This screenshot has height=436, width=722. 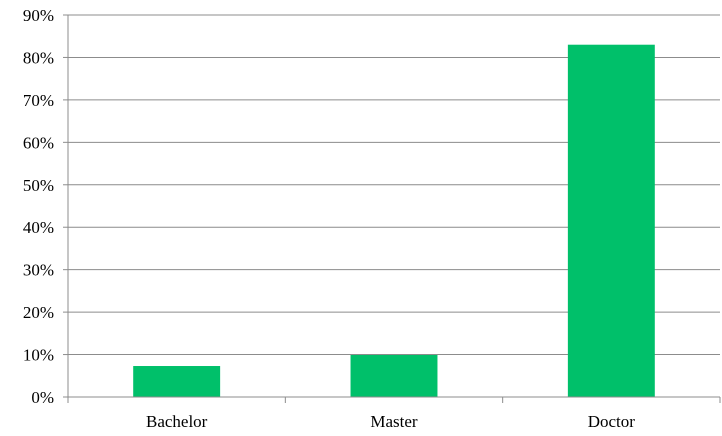 What do you see at coordinates (612, 421) in the screenshot?
I see `x-category-label: Doctor` at bounding box center [612, 421].